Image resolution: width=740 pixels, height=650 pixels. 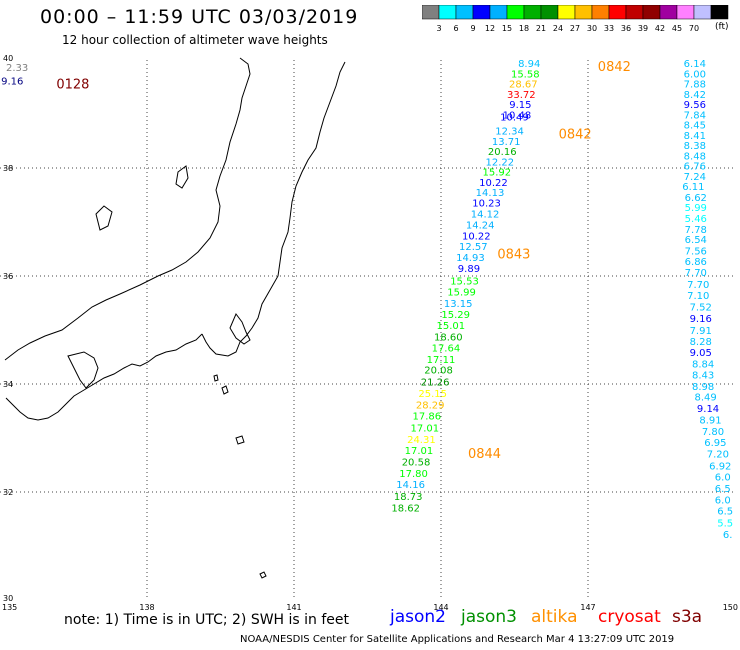 What do you see at coordinates (701, 342) in the screenshot?
I see `wave-height-value: 8.28` at bounding box center [701, 342].